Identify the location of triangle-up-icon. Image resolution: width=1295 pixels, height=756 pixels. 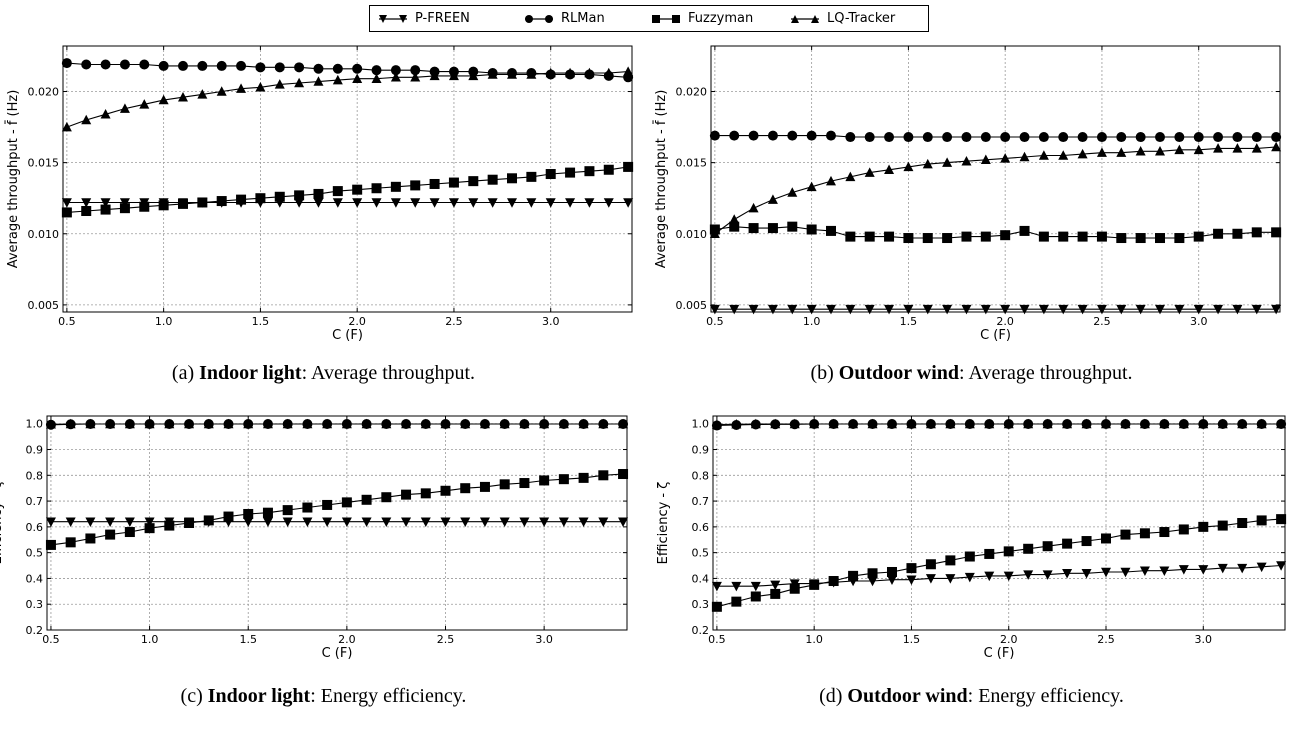
(805, 19).